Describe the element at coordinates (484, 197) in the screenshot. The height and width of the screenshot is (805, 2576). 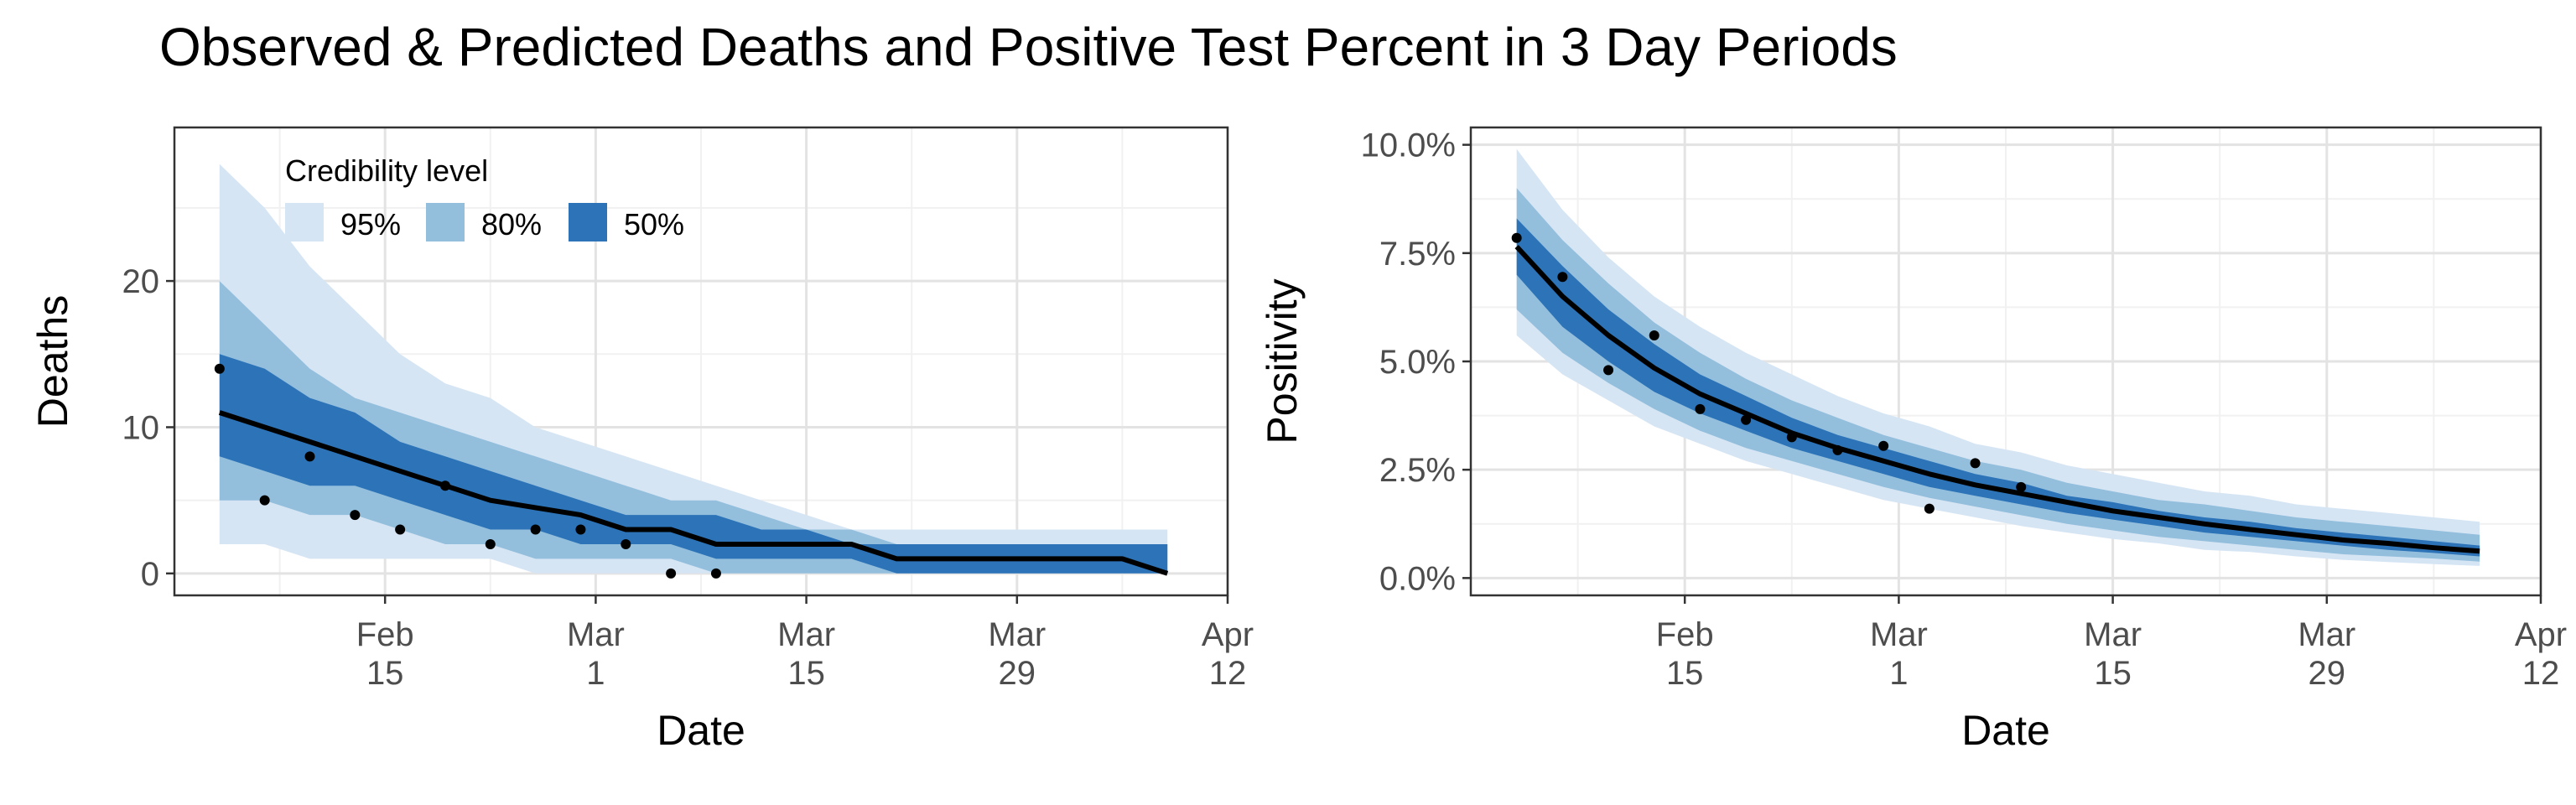
I see `legend: Credibility level 95% 80% 50%` at that location.